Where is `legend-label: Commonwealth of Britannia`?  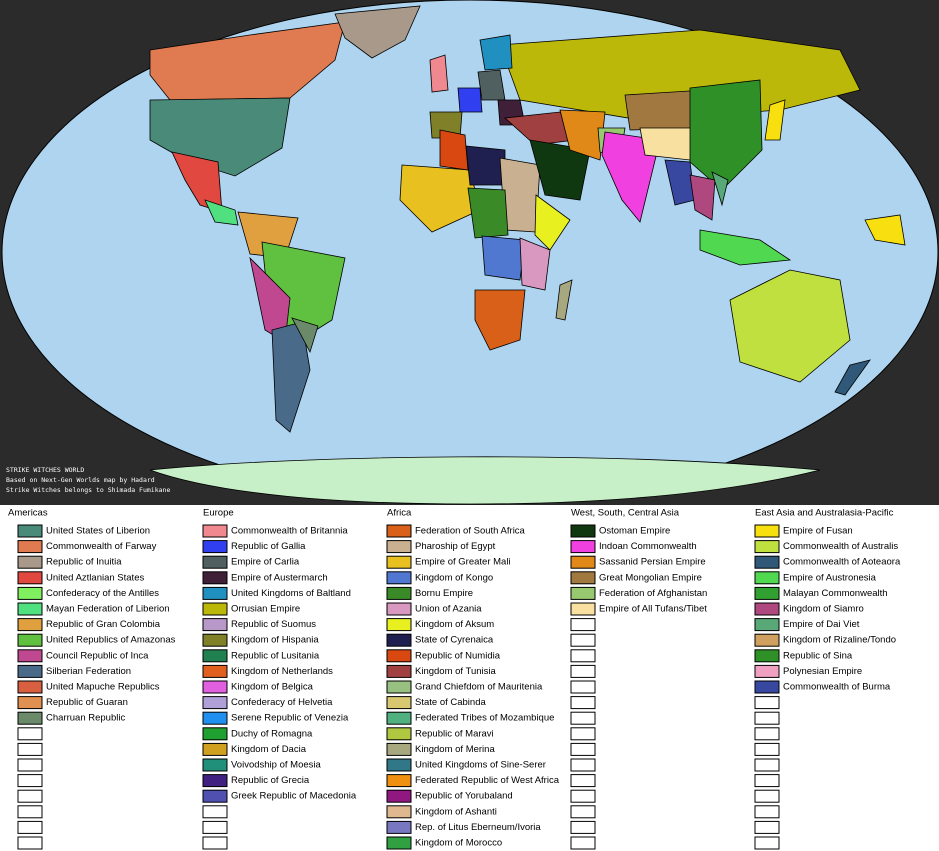 legend-label: Commonwealth of Britannia is located at coordinates (289, 531).